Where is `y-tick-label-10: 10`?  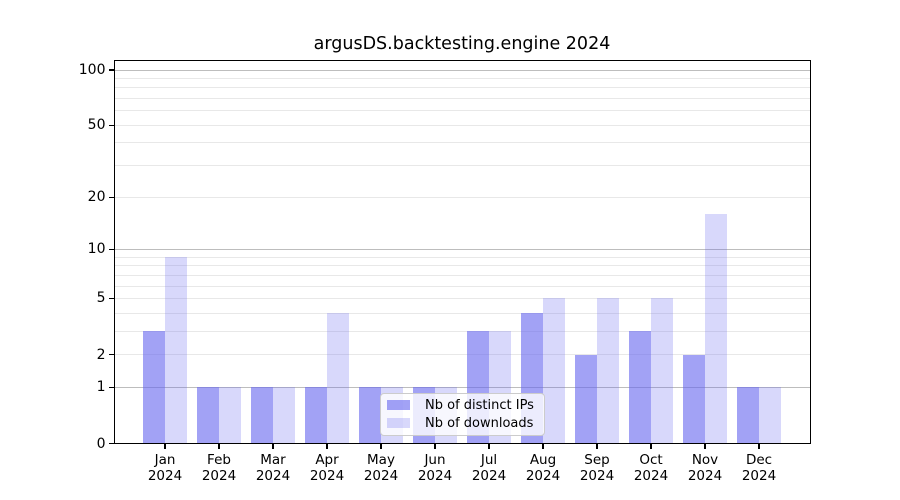 y-tick-label-10: 10 is located at coordinates (96, 249).